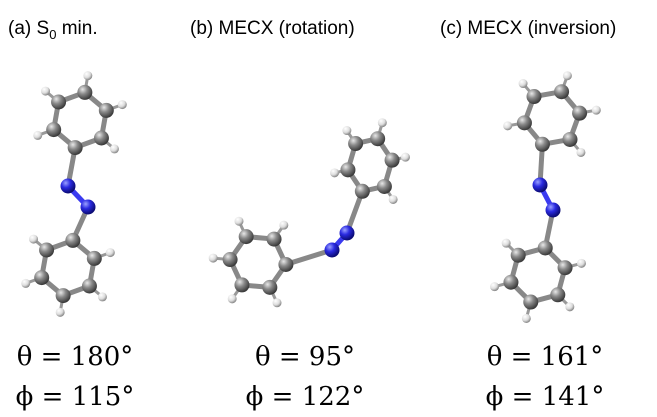 The height and width of the screenshot is (417, 657). Describe the element at coordinates (309, 257) in the screenshot. I see `bond` at that location.